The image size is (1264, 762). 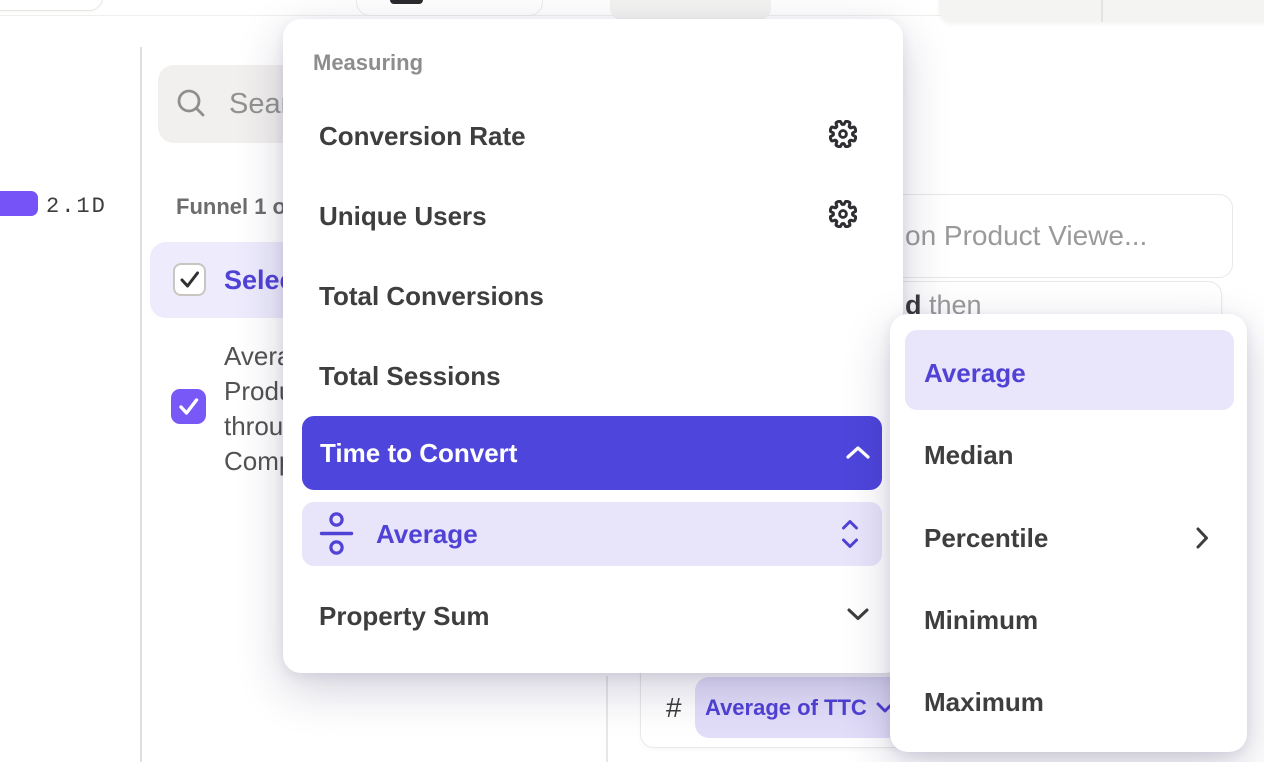 I want to click on numeric-type-icon: #, so click(x=674, y=707).